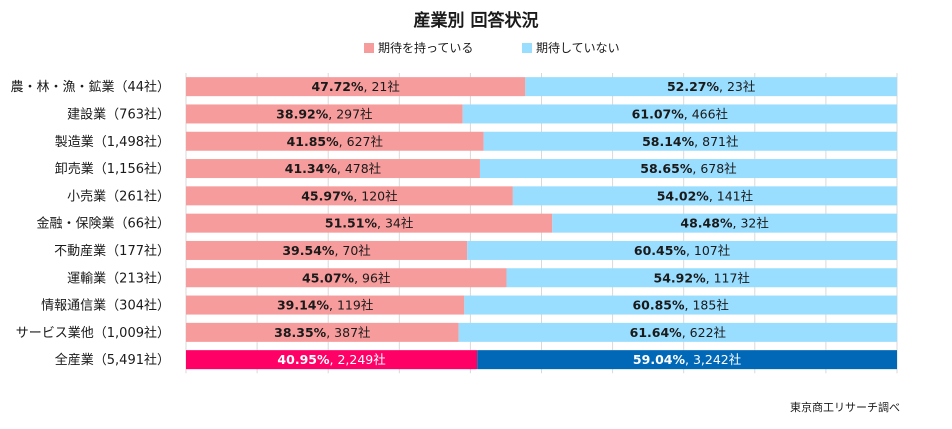 Image resolution: width=952 pixels, height=429 pixels. Describe the element at coordinates (118, 196) in the screenshot. I see `category-label: 小売業（261社）` at that location.